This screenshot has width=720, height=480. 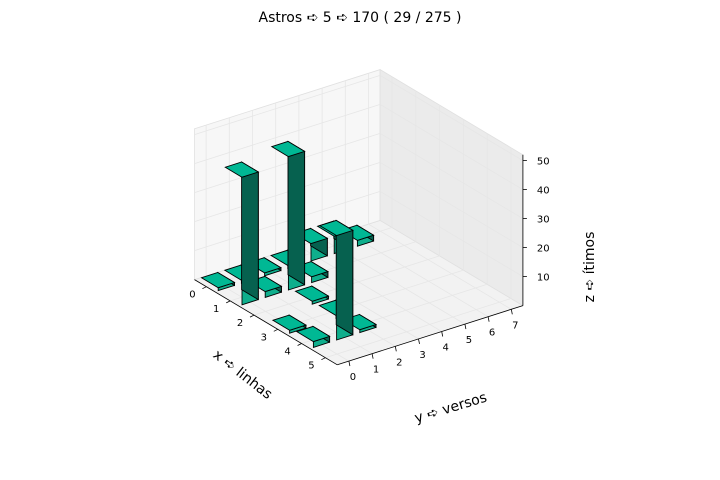 I want to click on y-tick-label: 1, so click(x=376, y=370).